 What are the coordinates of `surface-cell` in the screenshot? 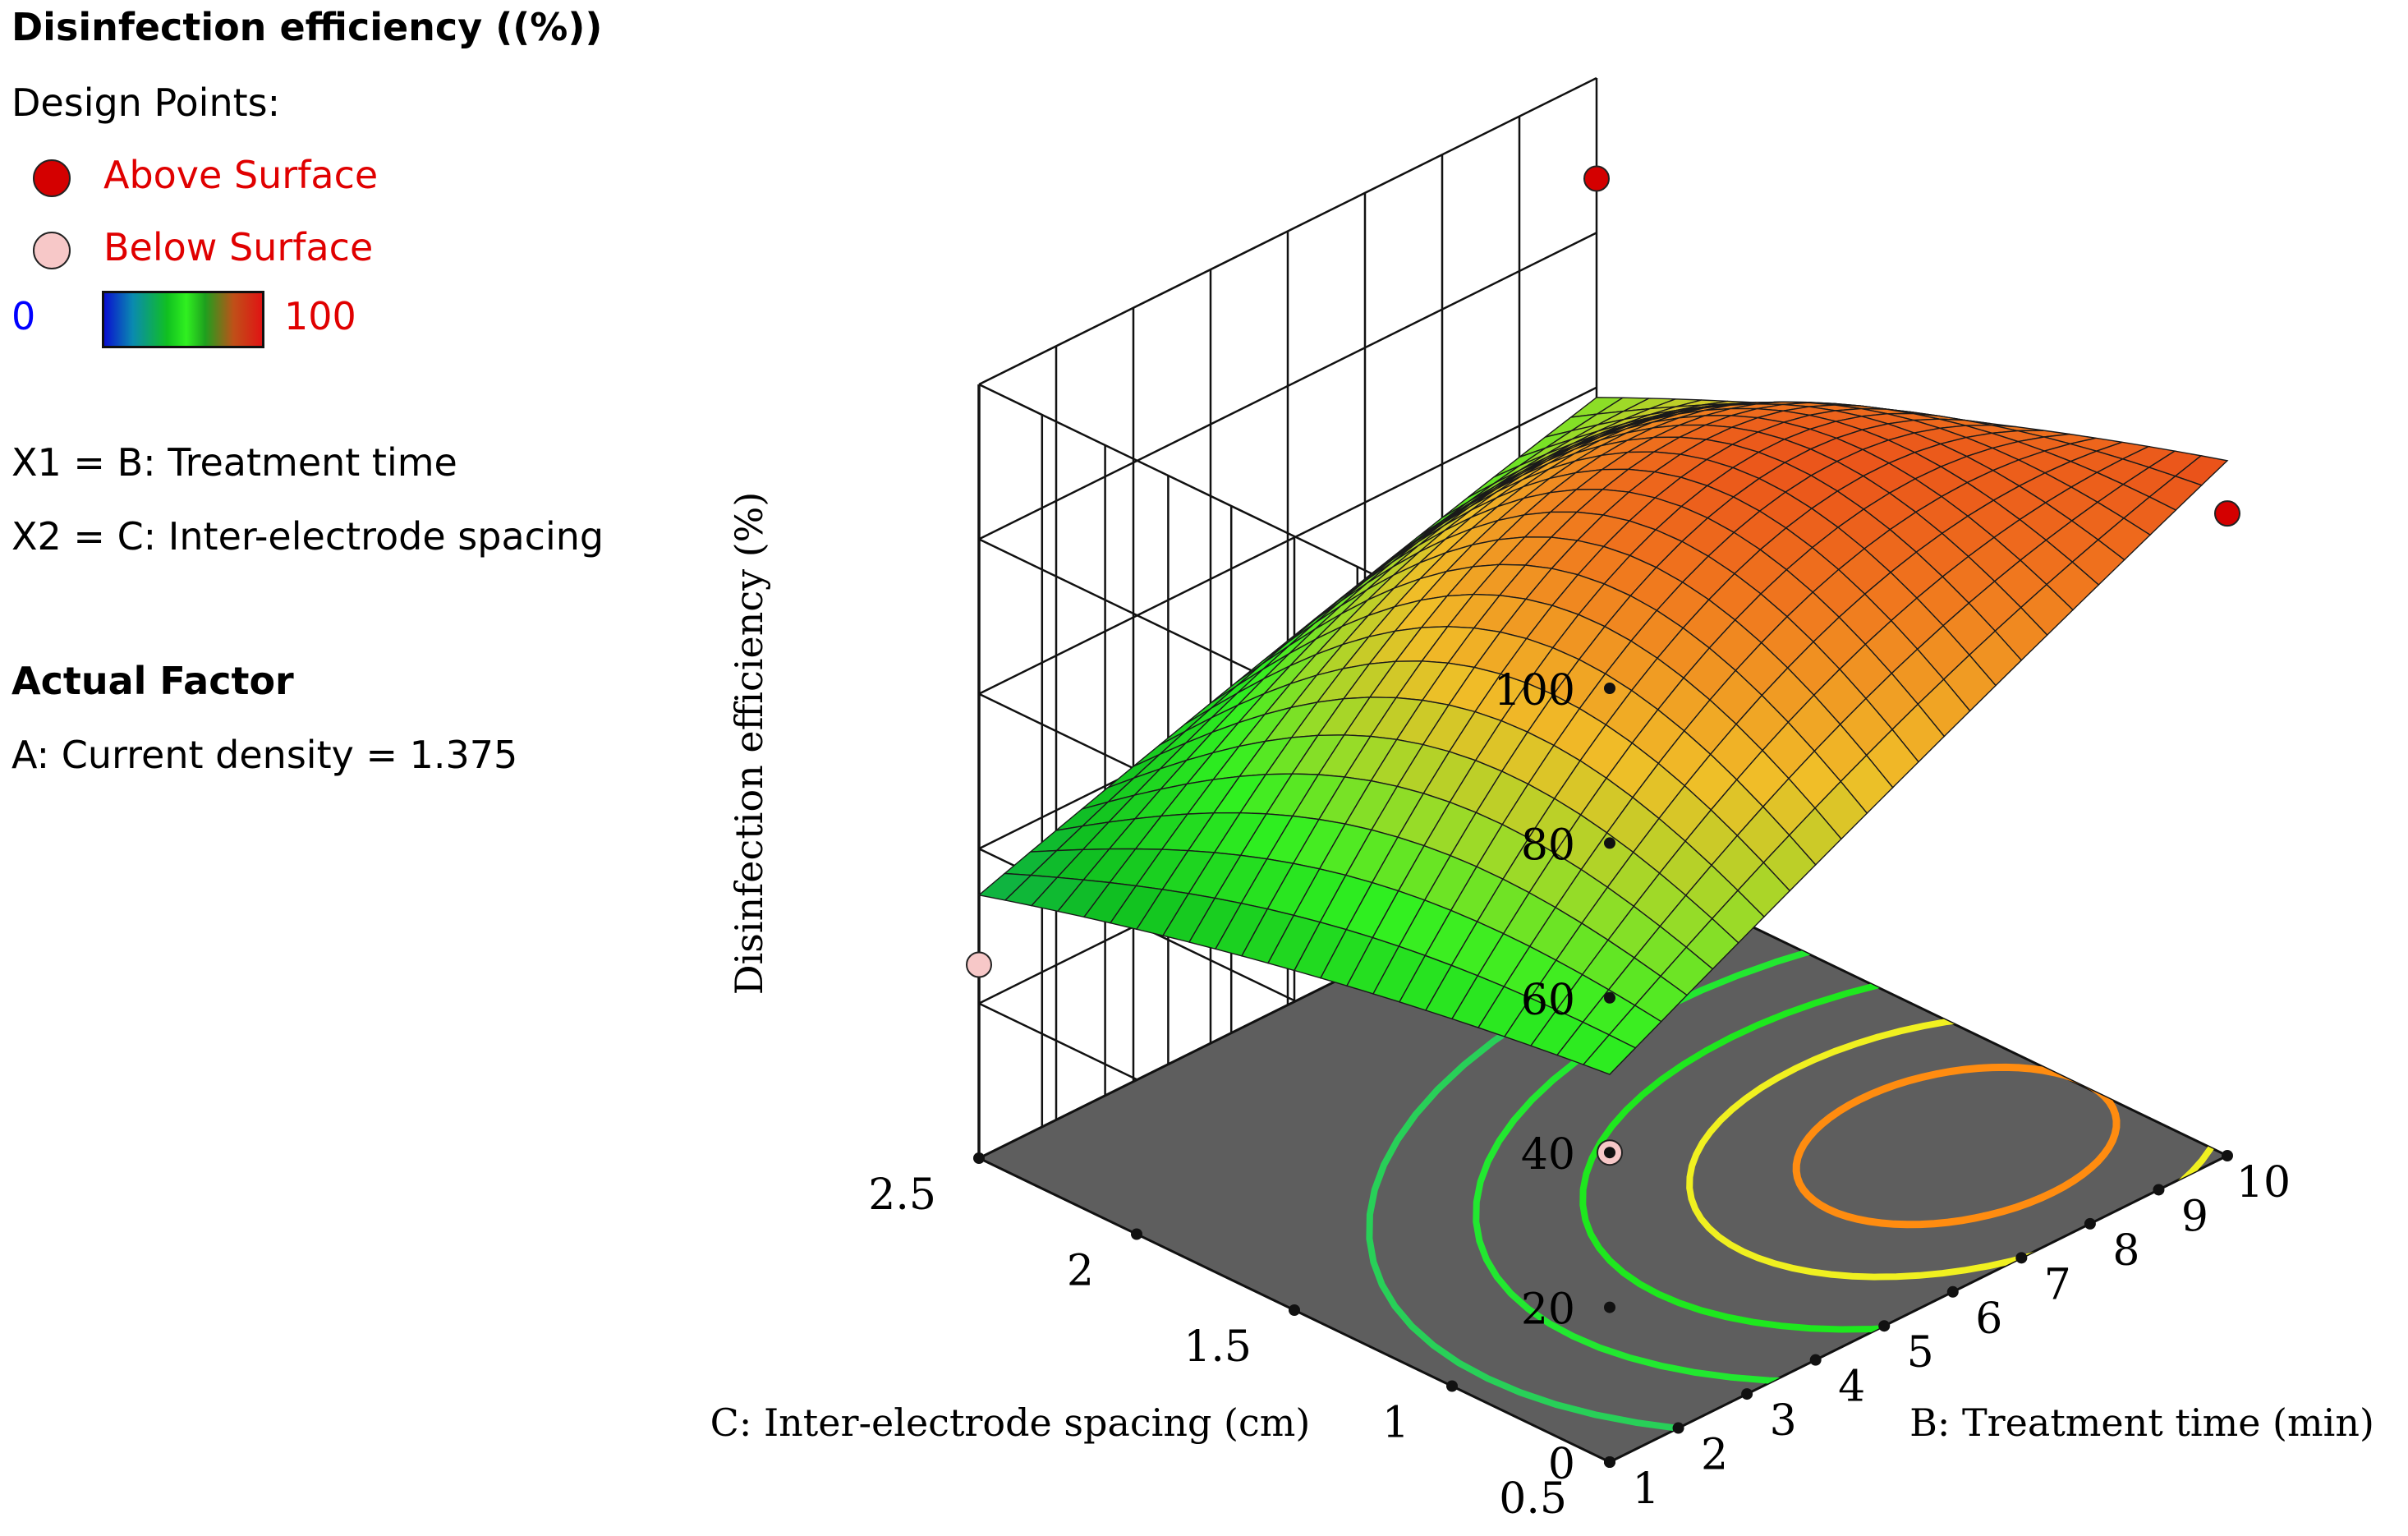 It's located at (1609, 1054).